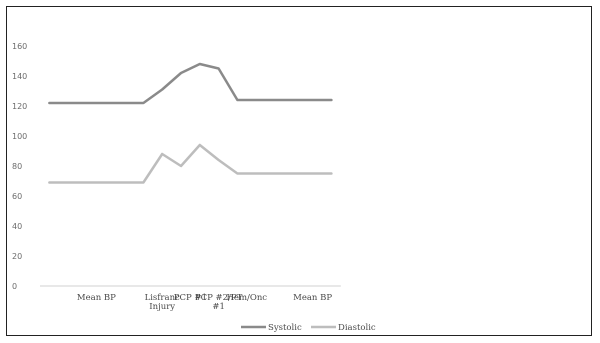 The height and width of the screenshot is (343, 600). I want to click on y-tick-label: 120, so click(19, 106).